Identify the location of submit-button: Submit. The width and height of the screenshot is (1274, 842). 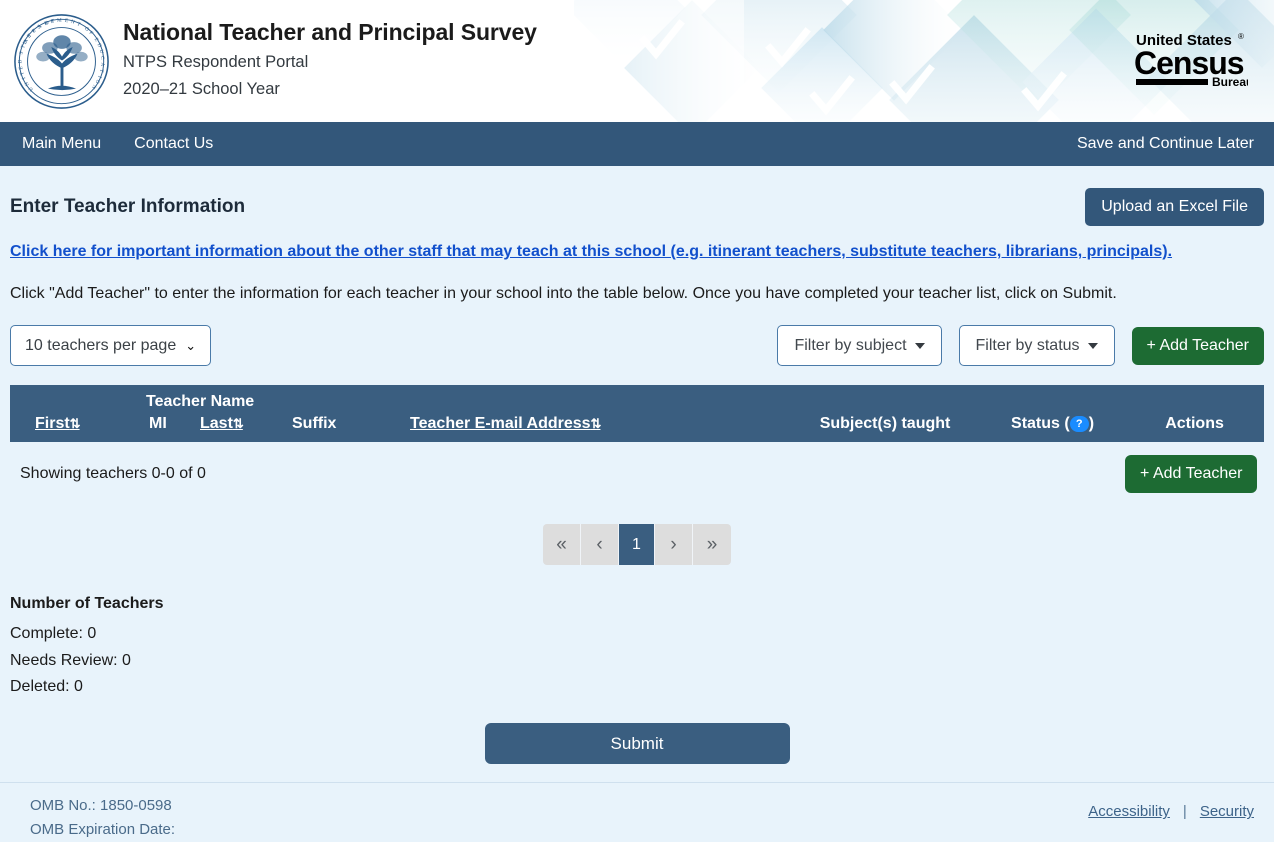
(637, 744).